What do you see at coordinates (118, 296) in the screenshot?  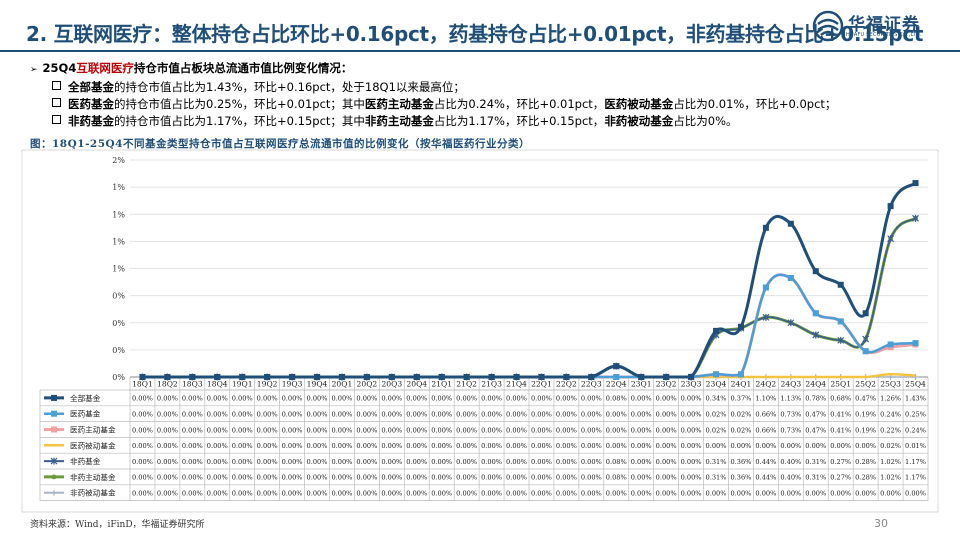 I see `y-tick-label: 0%` at bounding box center [118, 296].